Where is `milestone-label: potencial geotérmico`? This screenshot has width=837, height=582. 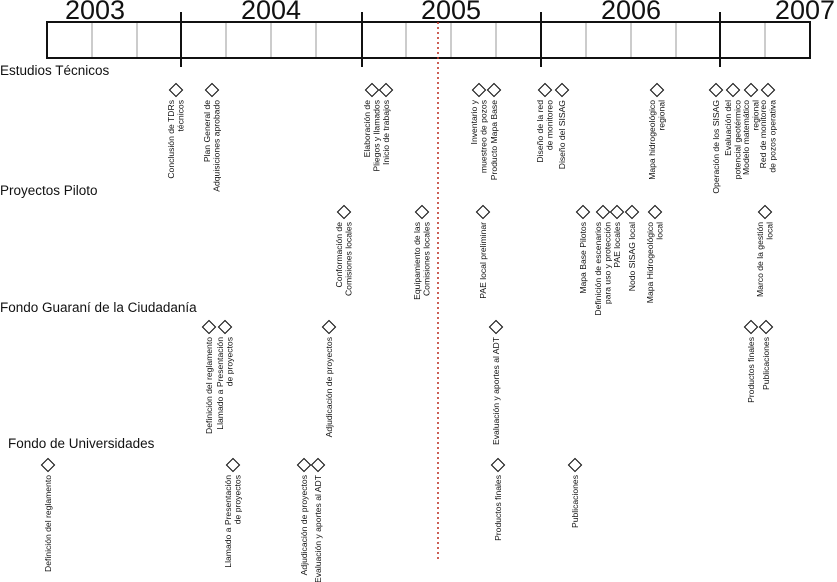 milestone-label: potencial geotérmico is located at coordinates (738, 140).